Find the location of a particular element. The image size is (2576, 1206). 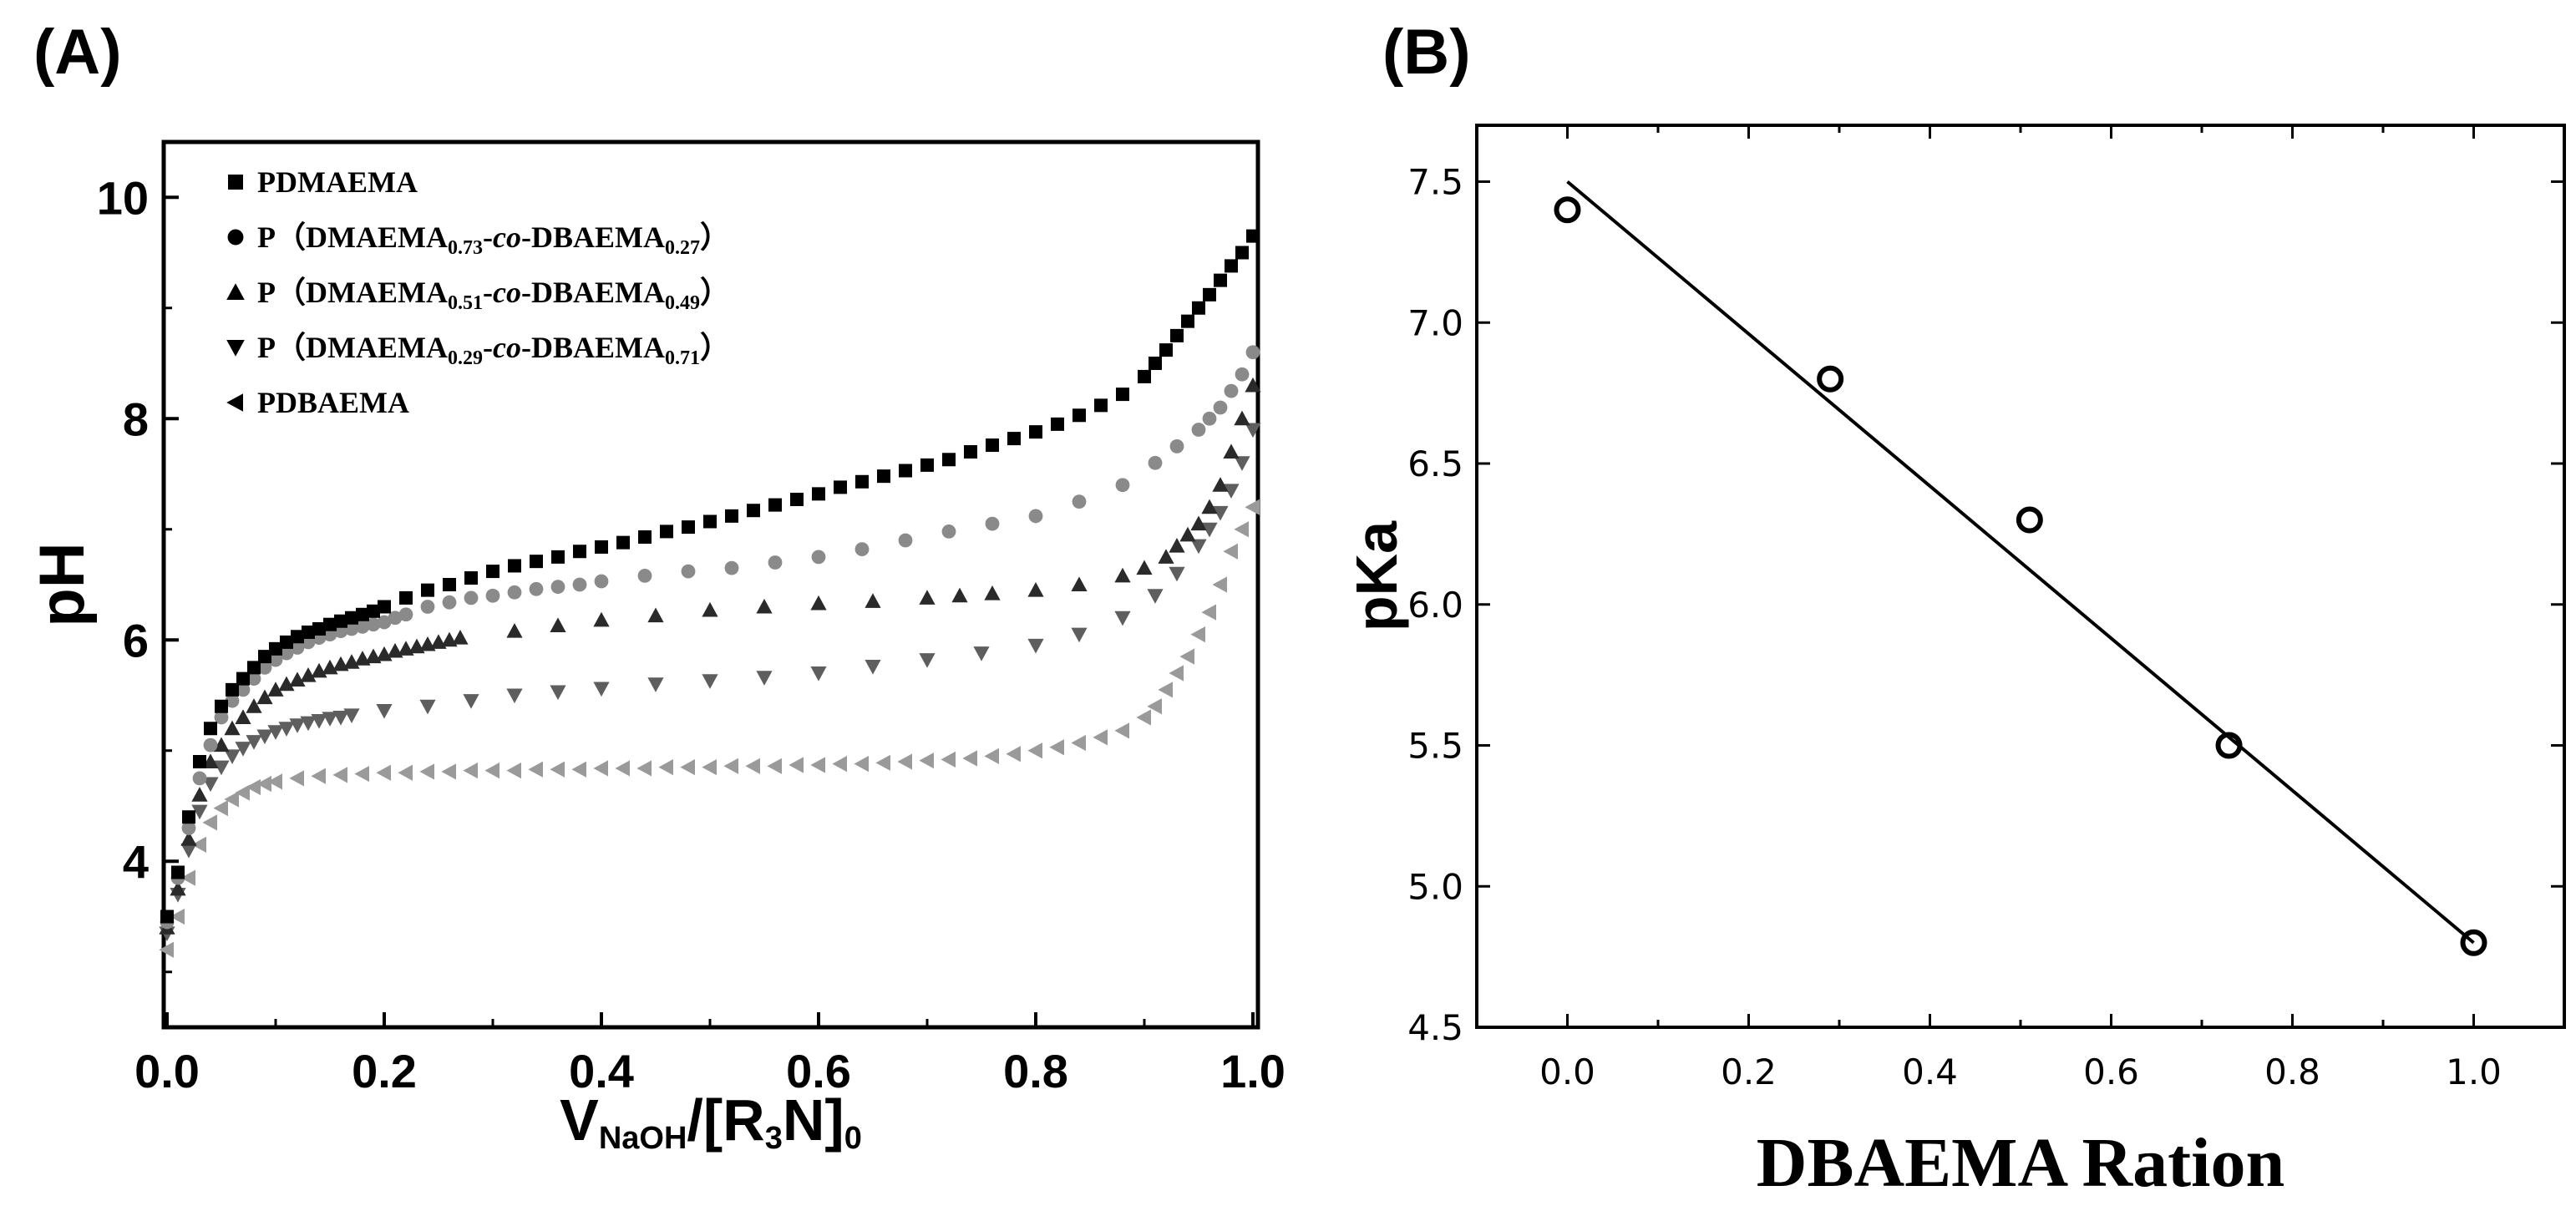

y-tick-label: 8 is located at coordinates (136, 419).